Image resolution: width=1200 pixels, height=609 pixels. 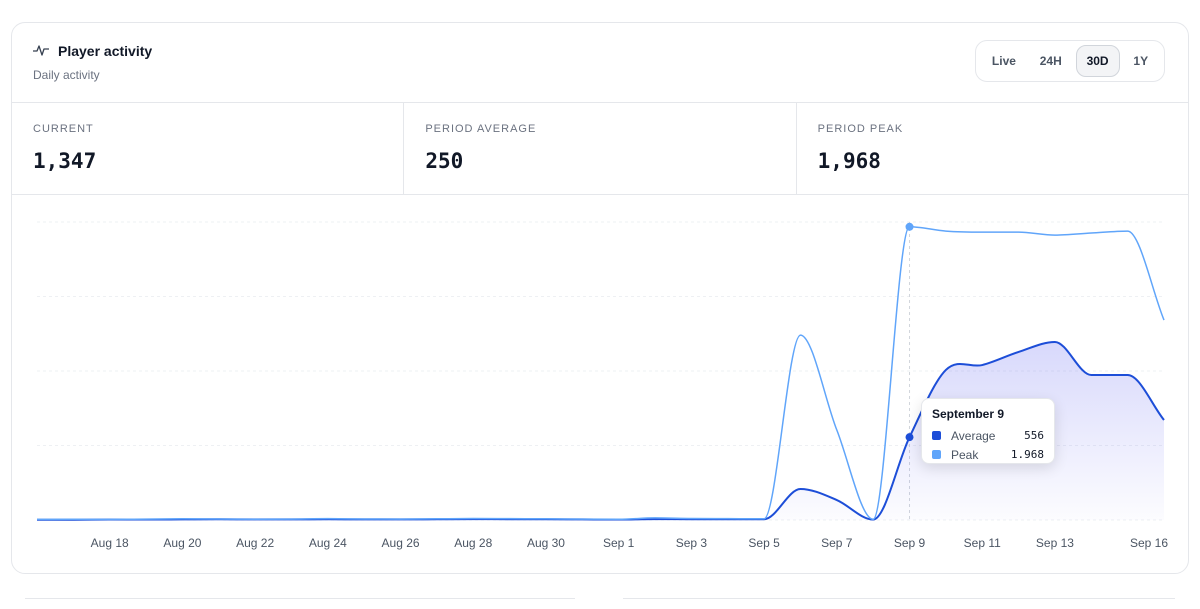 I want to click on tooltip-series-name: Average, so click(x=973, y=436).